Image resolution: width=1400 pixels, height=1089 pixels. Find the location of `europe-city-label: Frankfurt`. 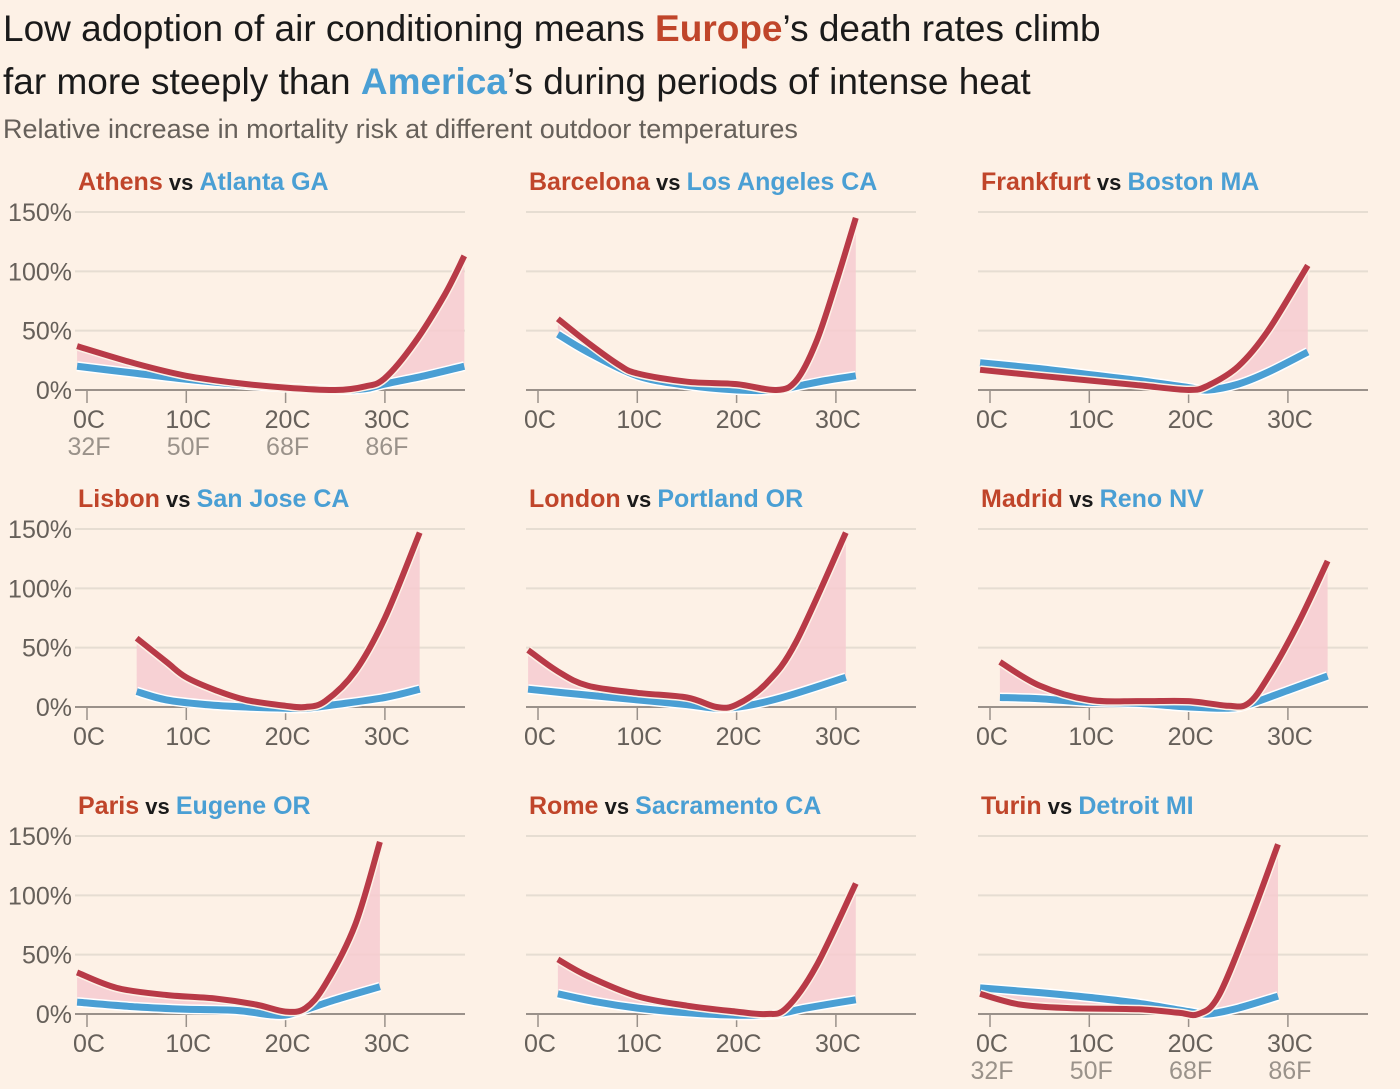

europe-city-label: Frankfurt is located at coordinates (1036, 182).